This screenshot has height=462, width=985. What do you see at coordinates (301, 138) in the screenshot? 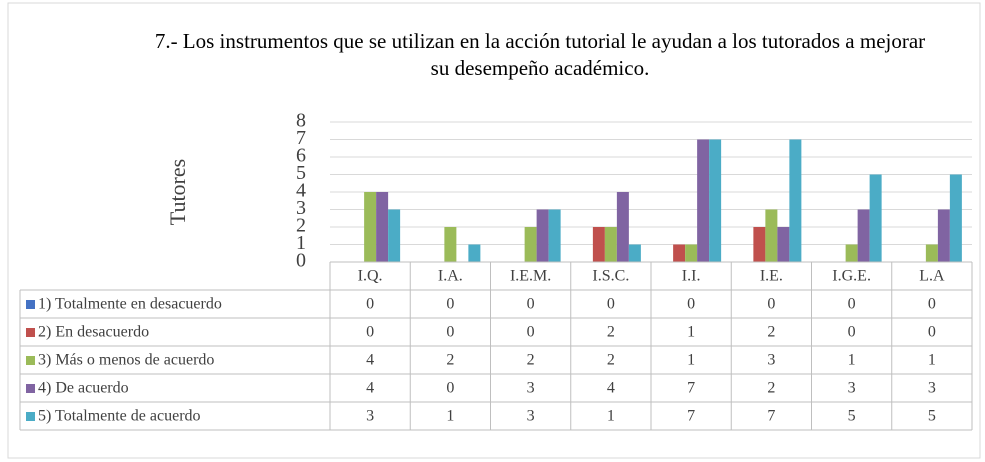
I see `y-tick-label: 7` at bounding box center [301, 138].